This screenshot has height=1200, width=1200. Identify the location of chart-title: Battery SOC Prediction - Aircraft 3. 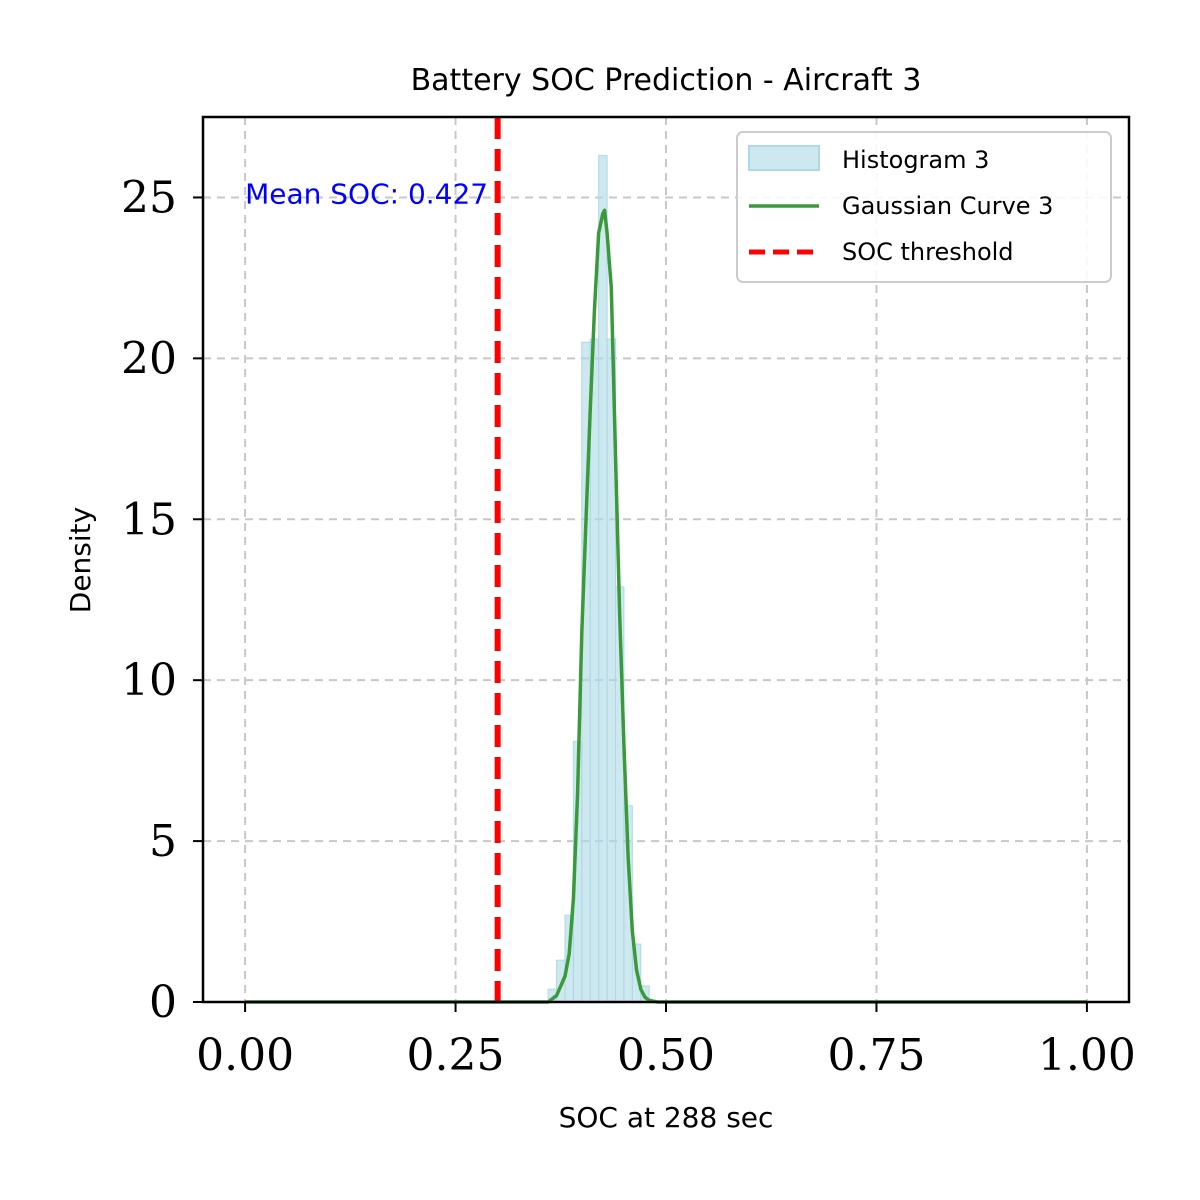
(666, 80).